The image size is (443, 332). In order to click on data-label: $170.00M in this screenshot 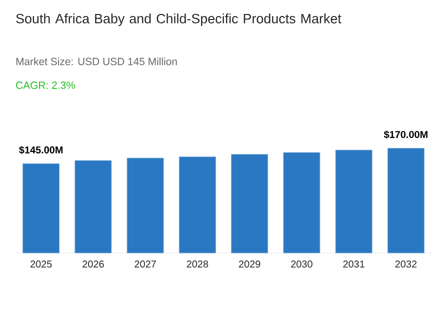, I will do `click(406, 134)`.